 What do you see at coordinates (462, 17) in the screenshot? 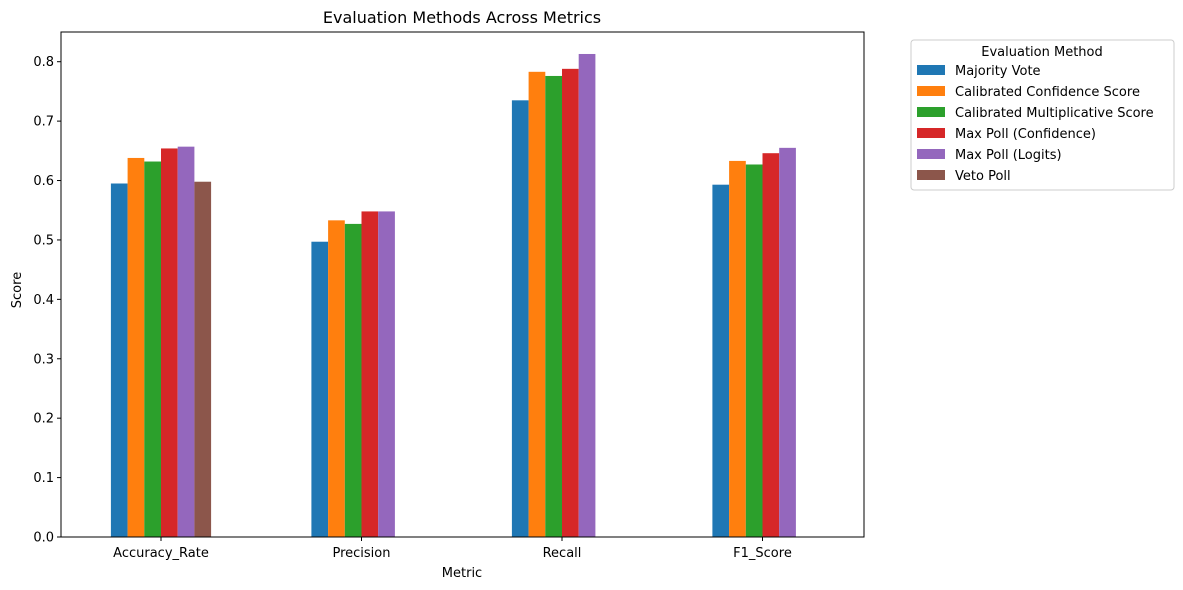
I see `chart-title: Evaluation Methods Across Metrics` at bounding box center [462, 17].